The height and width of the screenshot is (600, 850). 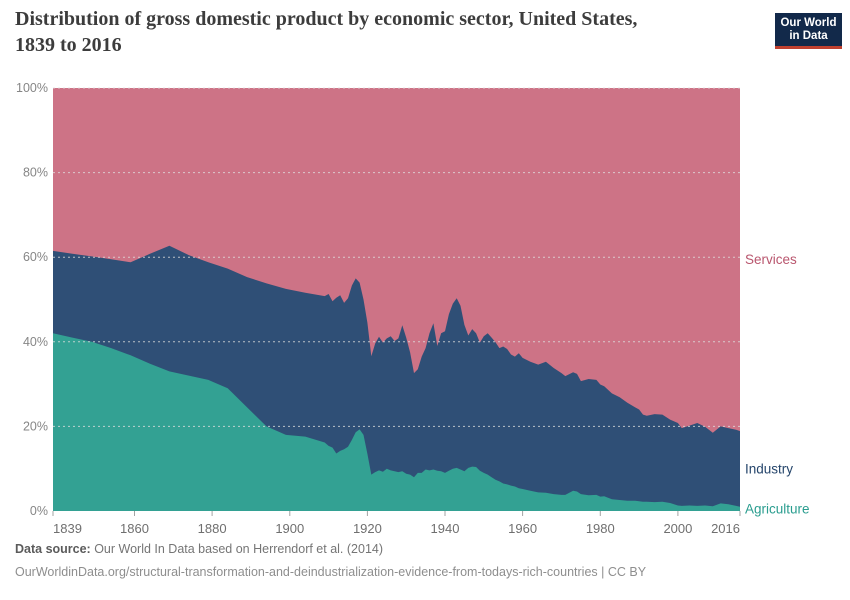 What do you see at coordinates (367, 528) in the screenshot?
I see `x-axis-tick-label: 1920` at bounding box center [367, 528].